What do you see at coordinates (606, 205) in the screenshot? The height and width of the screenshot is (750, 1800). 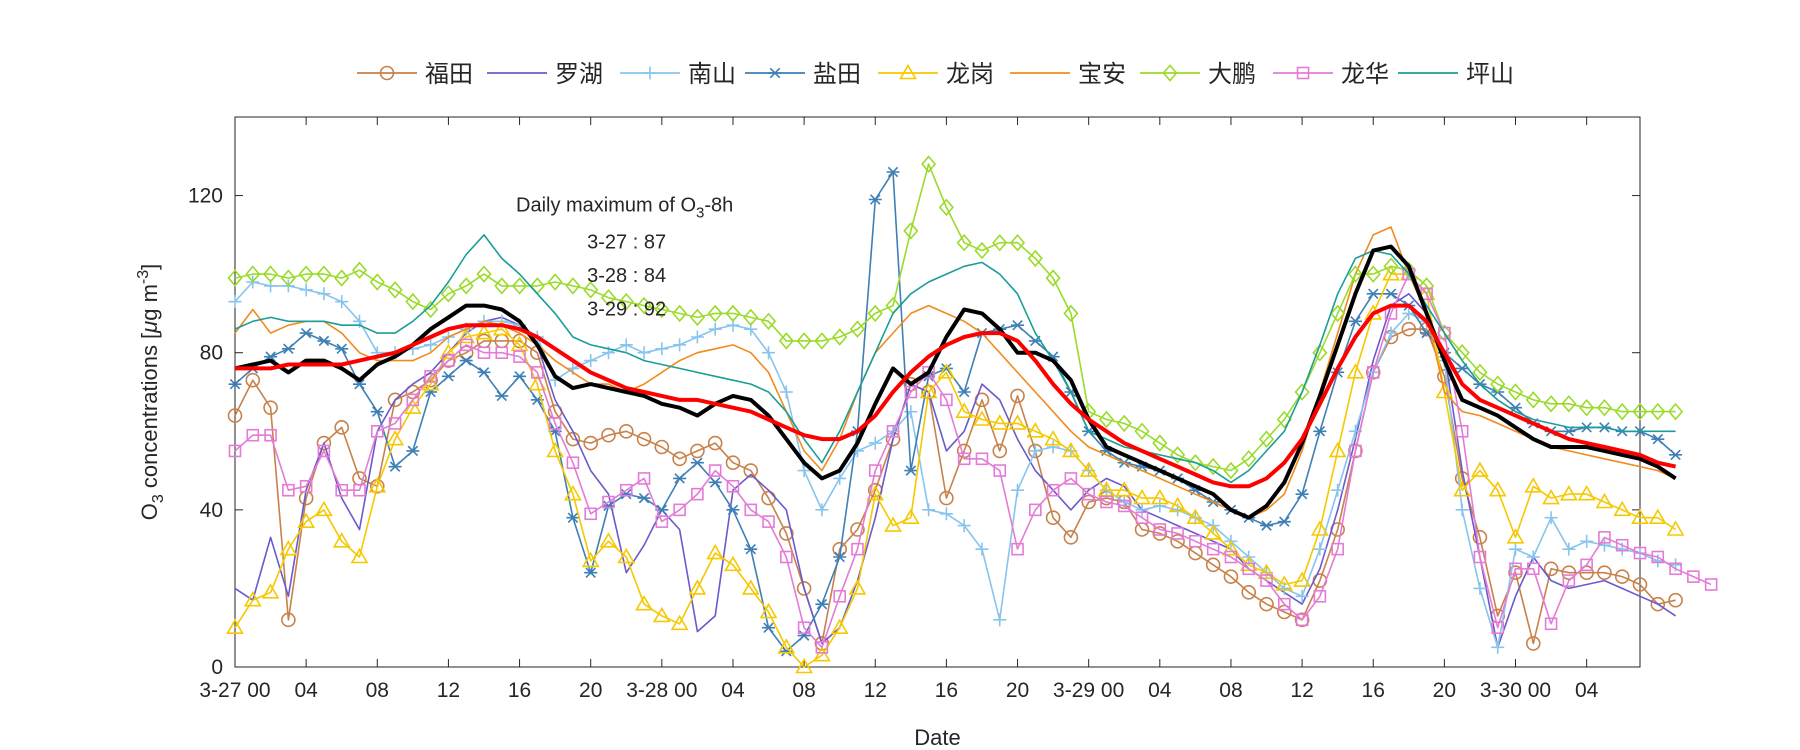 I see `annotation-title-pre: Daily maximum of O` at bounding box center [606, 205].